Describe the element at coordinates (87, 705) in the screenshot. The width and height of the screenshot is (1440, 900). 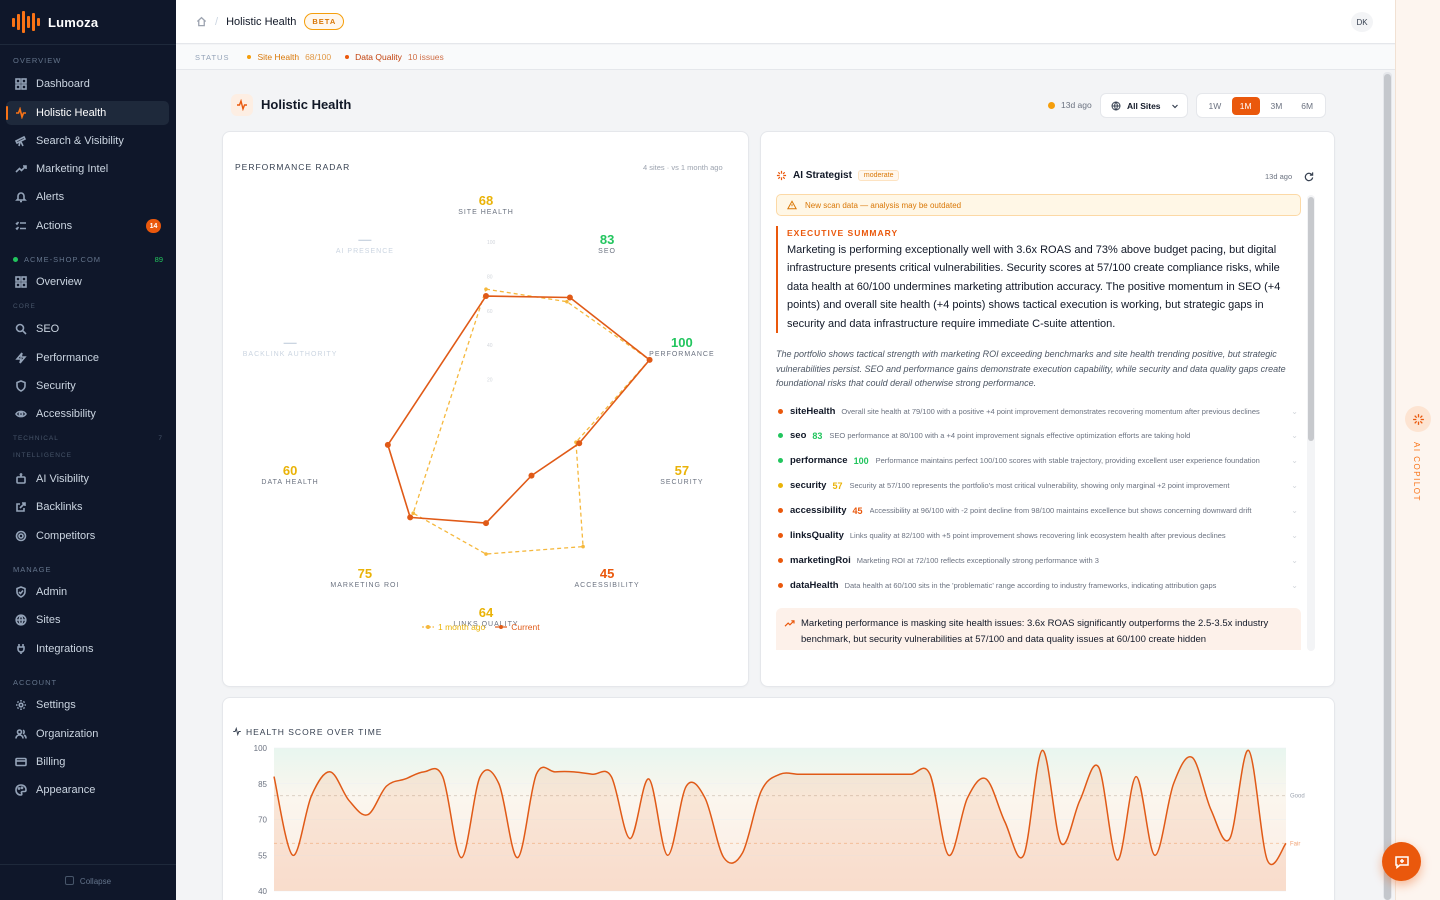
I see `sidebar-item-settings: Settings` at that location.